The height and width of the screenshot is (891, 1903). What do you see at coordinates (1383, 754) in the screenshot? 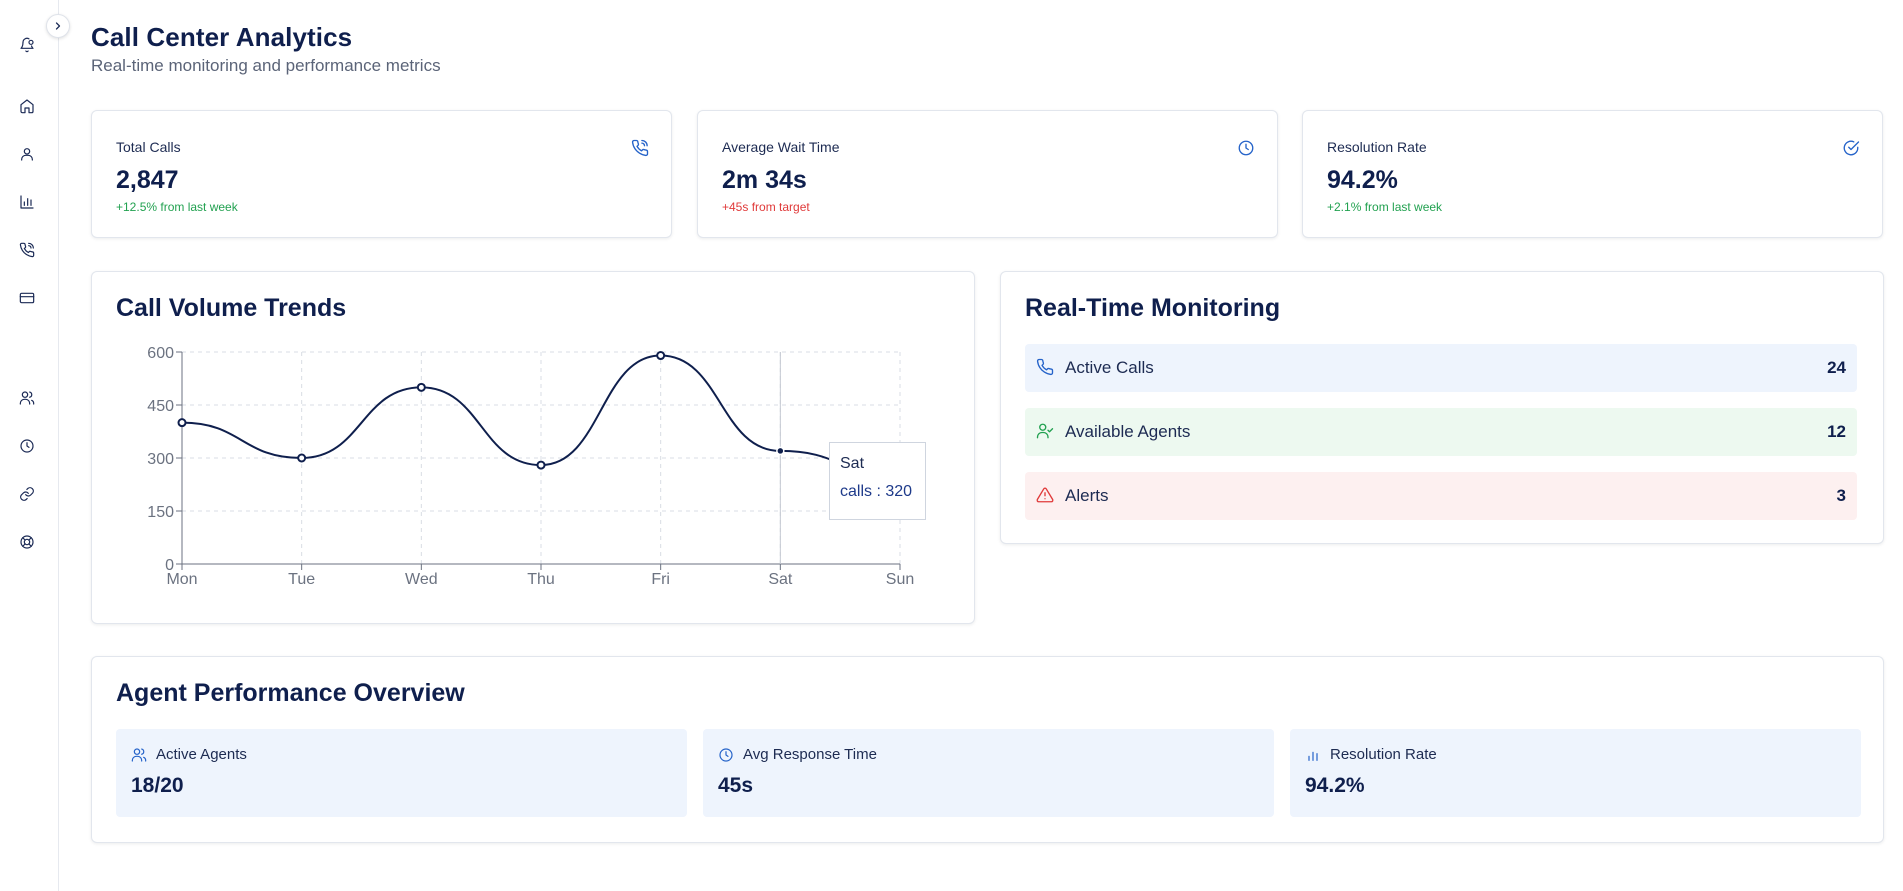
I see `perf-label: Resolution Rate` at bounding box center [1383, 754].